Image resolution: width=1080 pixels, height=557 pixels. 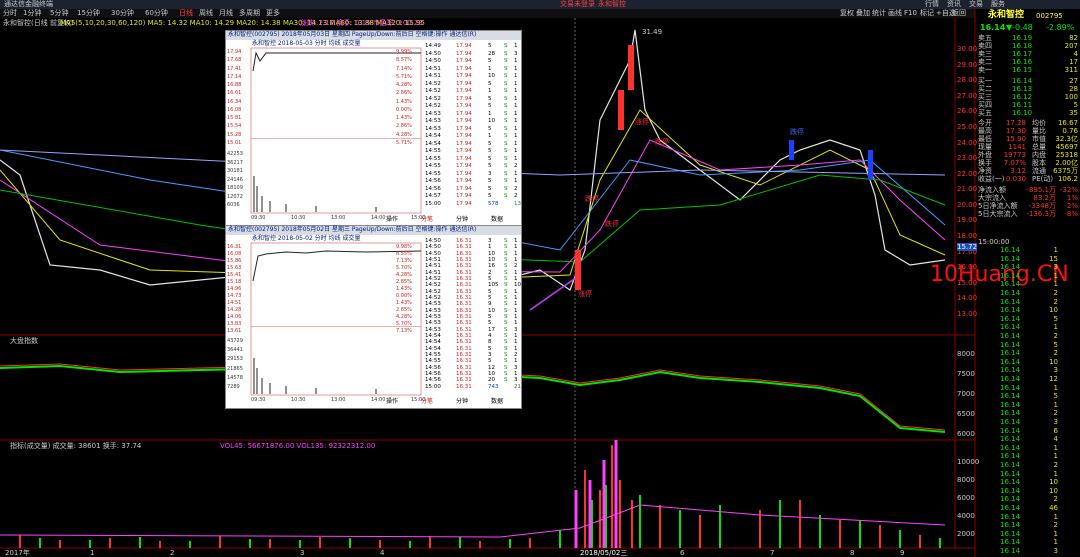 I want to click on price-axis-label: 22.00, so click(x=967, y=173).